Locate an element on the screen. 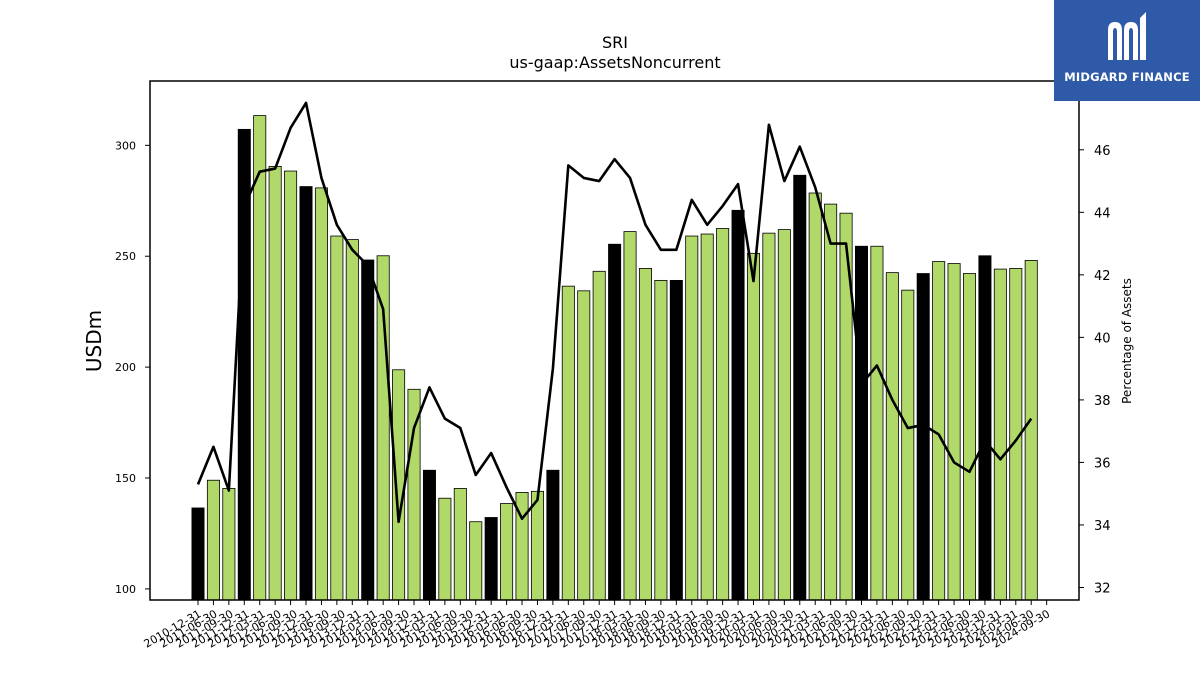 The image size is (1200, 675). y-right-tick-label-44: 44 is located at coordinates (1102, 213).